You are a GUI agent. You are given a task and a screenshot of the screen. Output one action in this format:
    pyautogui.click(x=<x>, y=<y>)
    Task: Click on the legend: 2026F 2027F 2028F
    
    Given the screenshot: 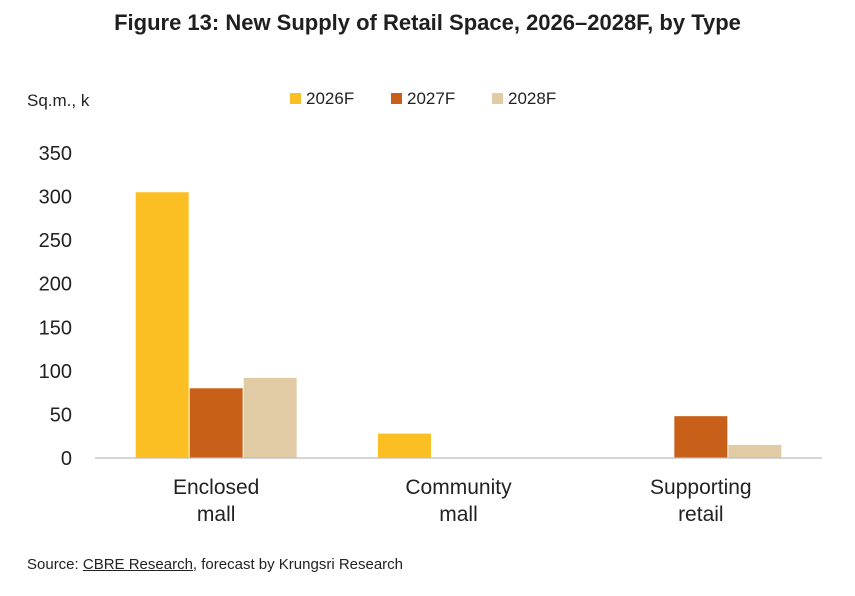 What is the action you would take?
    pyautogui.click(x=423, y=98)
    